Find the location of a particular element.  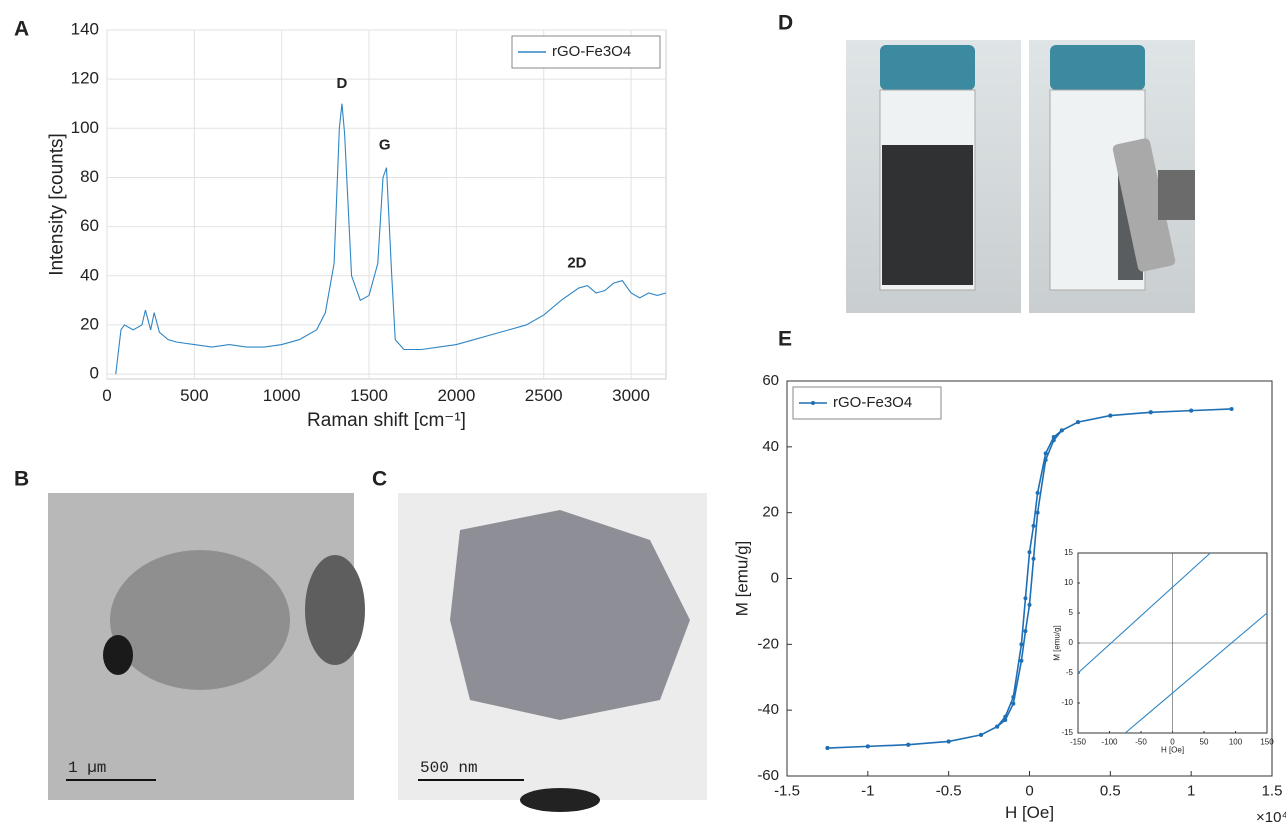

x-tick-label: 1000 is located at coordinates (282, 395).